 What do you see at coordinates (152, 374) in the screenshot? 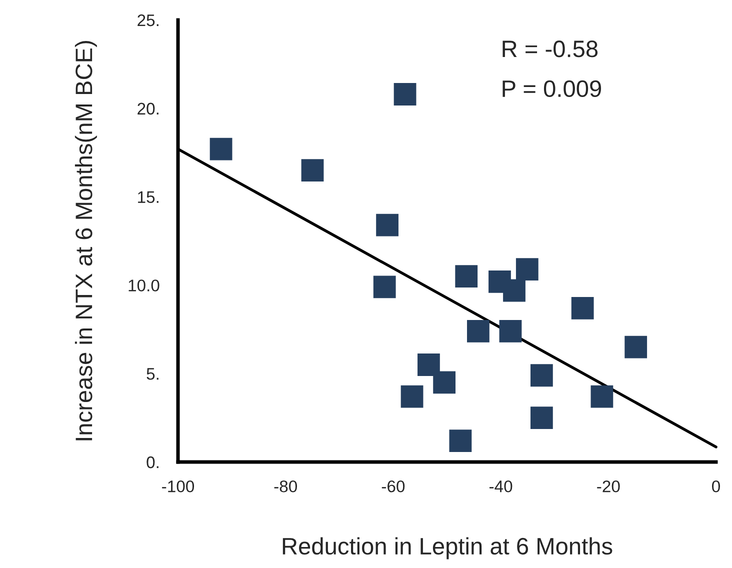
I see `y-tick-label: 5.` at bounding box center [152, 374].